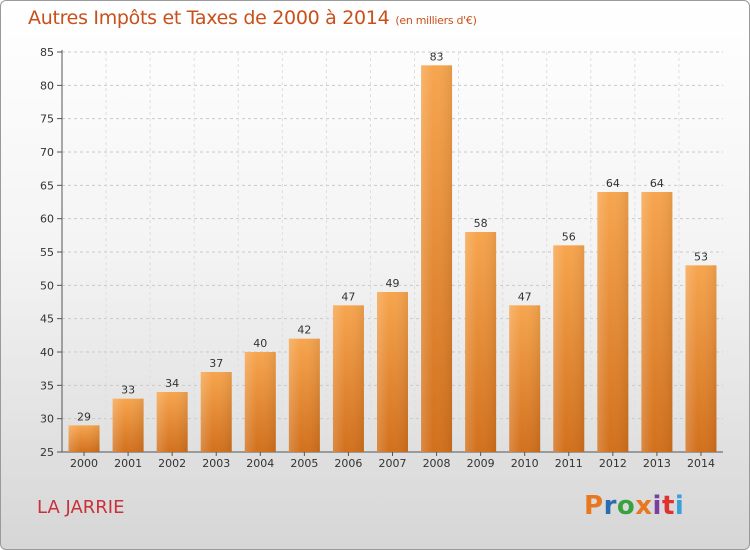 This screenshot has width=750, height=550. What do you see at coordinates (393, 463) in the screenshot?
I see `x-tick-label: 2007` at bounding box center [393, 463].